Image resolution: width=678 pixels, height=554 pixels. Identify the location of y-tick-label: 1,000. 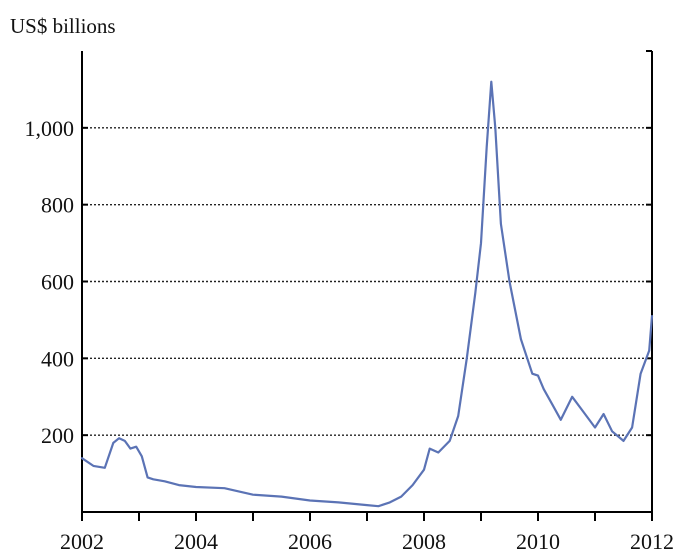
(50, 128).